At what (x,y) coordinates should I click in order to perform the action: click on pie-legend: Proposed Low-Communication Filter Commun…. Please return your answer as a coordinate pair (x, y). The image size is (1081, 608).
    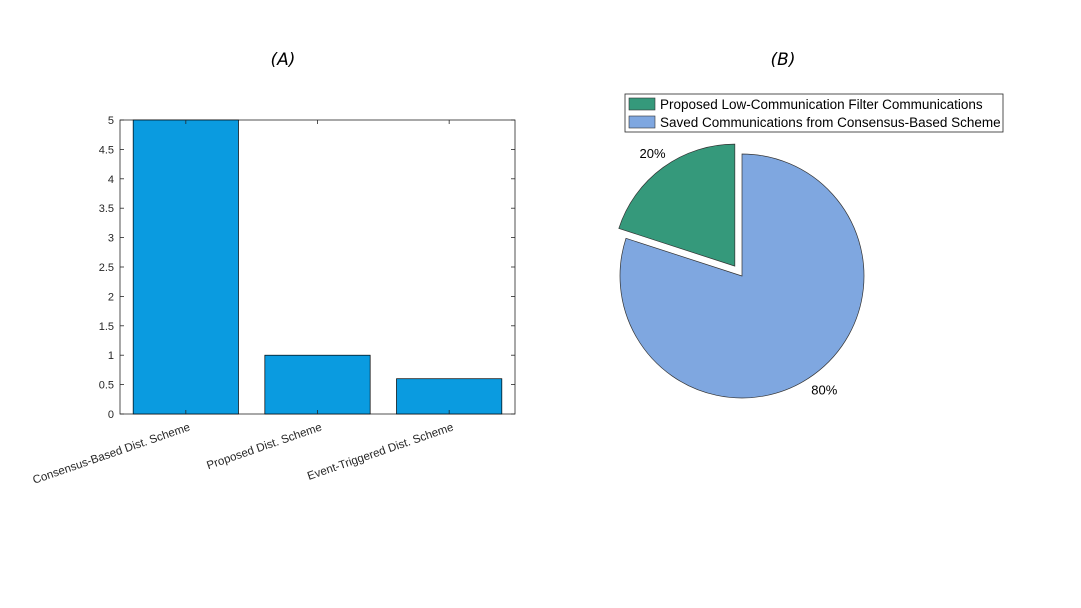
    Looking at the image, I should click on (814, 113).